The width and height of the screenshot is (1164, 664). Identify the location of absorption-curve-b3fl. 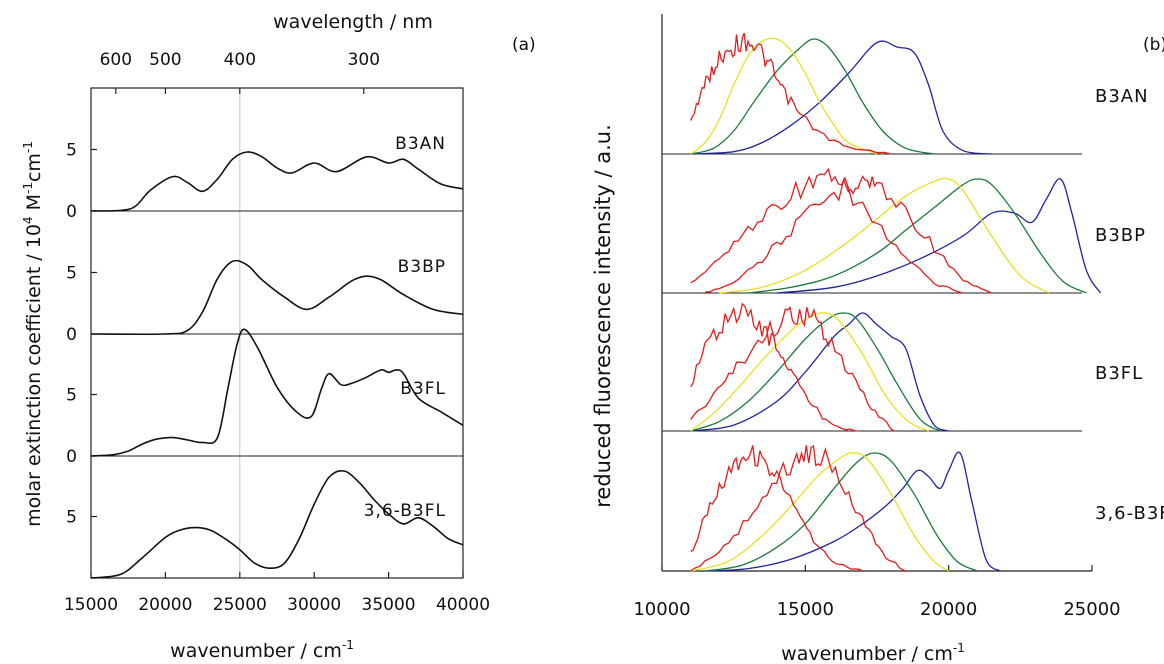
(277, 392).